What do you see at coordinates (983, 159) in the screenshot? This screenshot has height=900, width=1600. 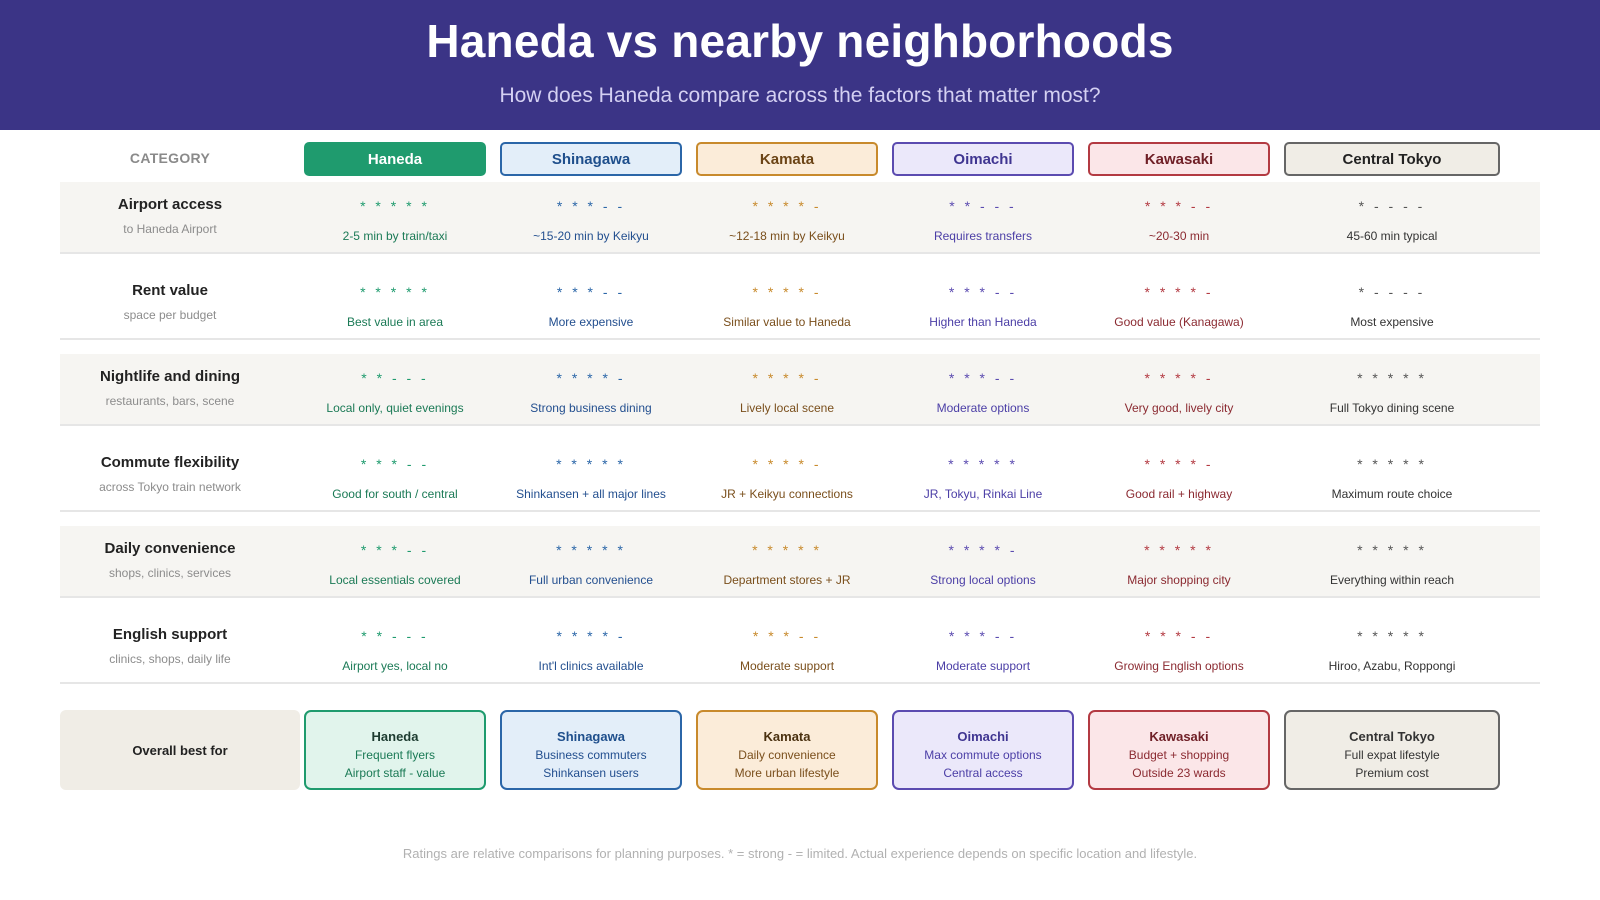 I see `column-header-oimachi: Oimachi` at bounding box center [983, 159].